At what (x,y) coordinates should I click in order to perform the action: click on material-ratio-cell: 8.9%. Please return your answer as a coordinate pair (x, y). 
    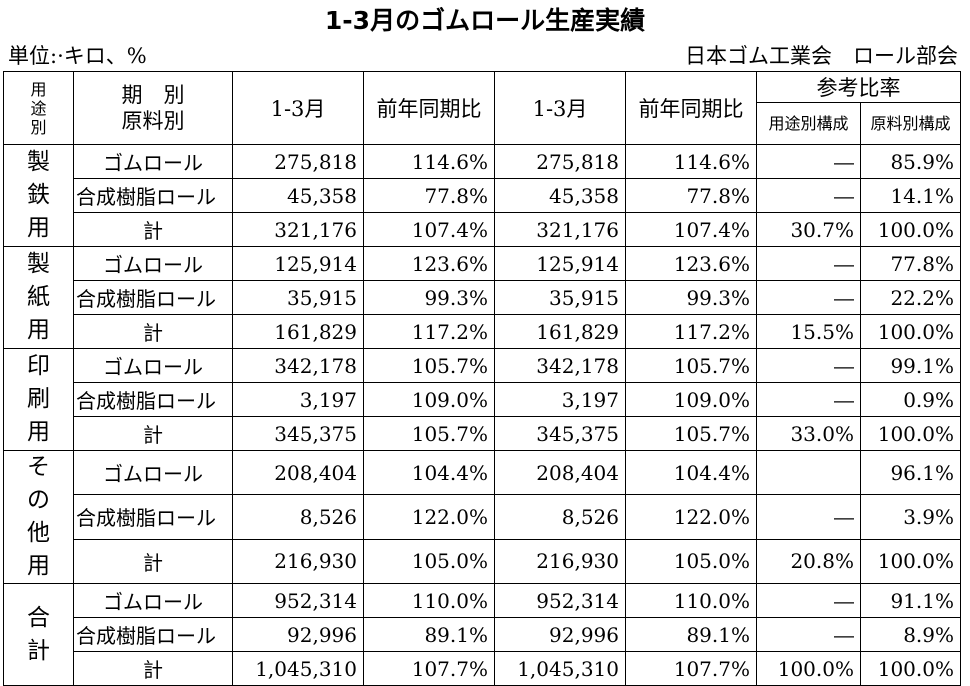
    Looking at the image, I should click on (910, 634).